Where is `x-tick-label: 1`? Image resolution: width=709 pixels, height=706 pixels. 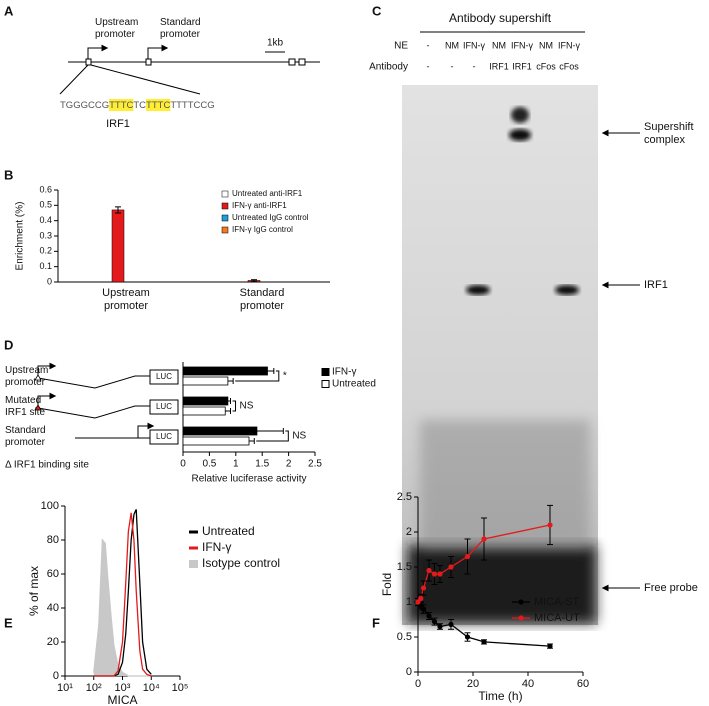
x-tick-label: 1 is located at coordinates (236, 464).